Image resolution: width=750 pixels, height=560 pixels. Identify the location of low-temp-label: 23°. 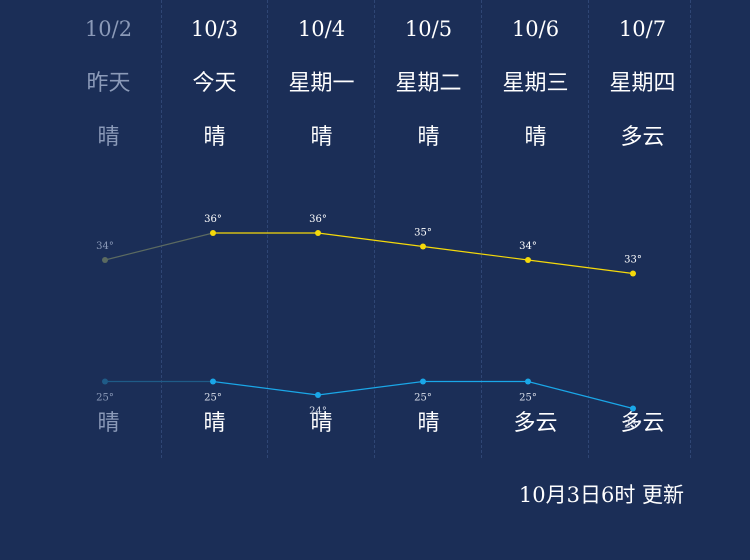
(633, 425).